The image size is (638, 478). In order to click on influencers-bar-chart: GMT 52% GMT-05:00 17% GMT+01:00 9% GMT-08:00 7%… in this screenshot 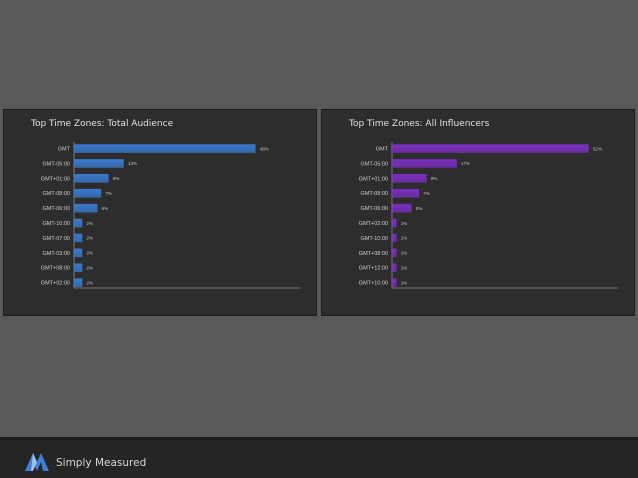, I will do `click(488, 215)`.